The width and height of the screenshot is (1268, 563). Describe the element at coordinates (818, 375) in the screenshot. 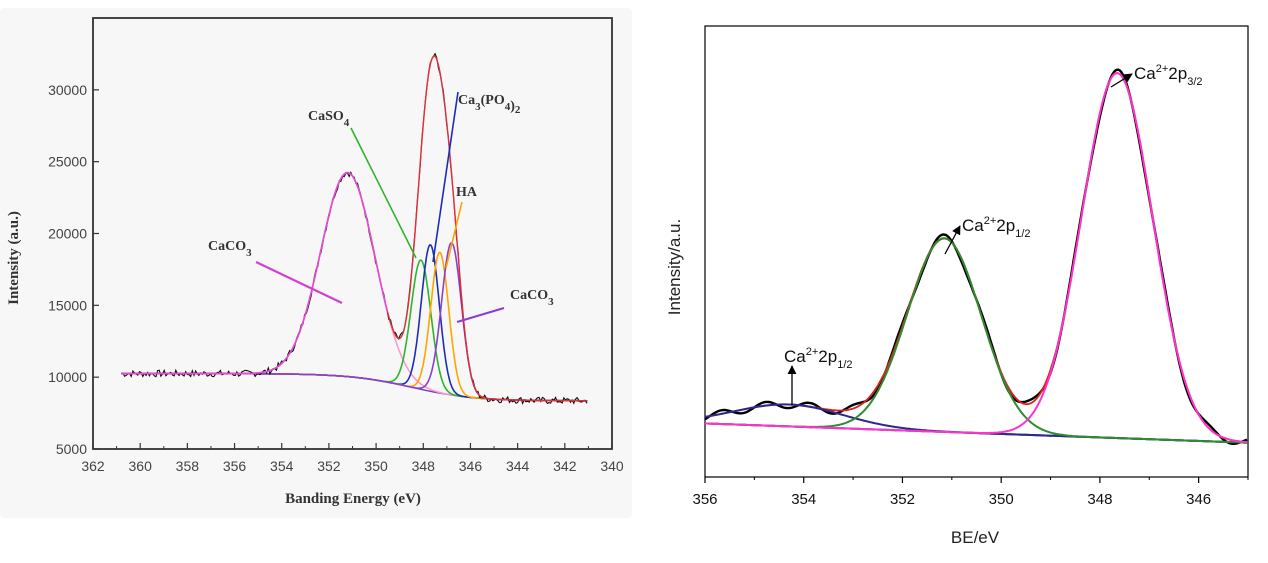

I see `annotation-ca-354: Ca2+2p1/2` at that location.